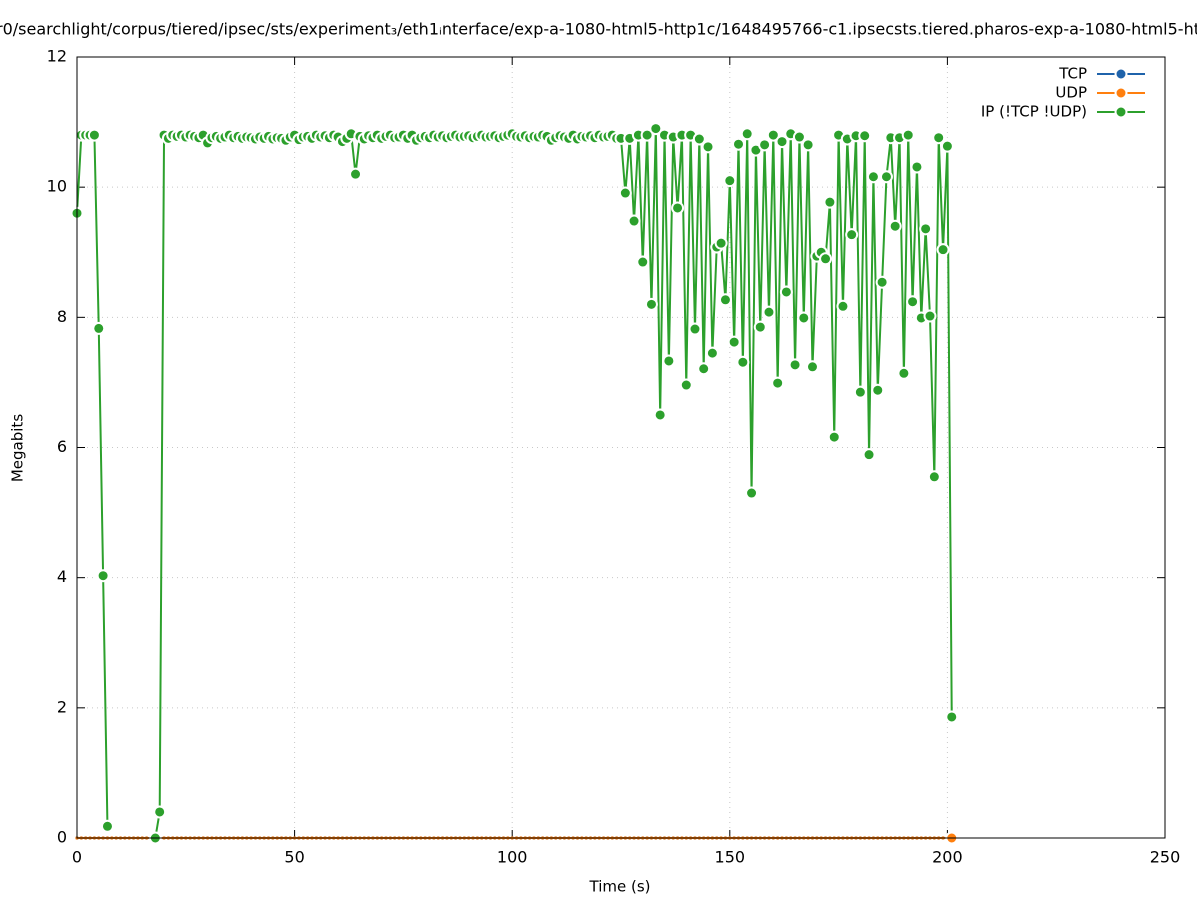 The height and width of the screenshot is (900, 1197). What do you see at coordinates (18, 448) in the screenshot?
I see `y-axis-label: Megabits` at bounding box center [18, 448].